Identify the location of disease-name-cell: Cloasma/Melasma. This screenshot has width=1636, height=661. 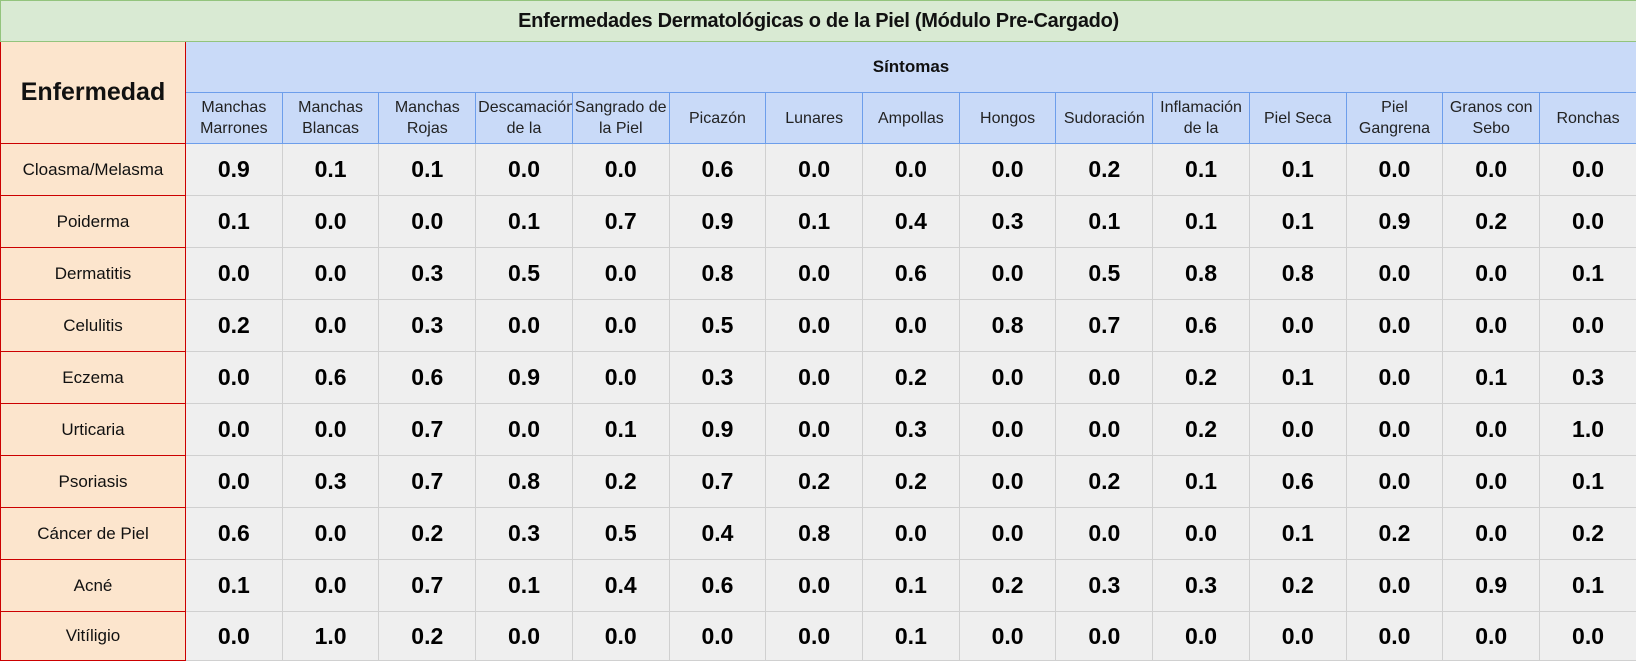
(93, 170).